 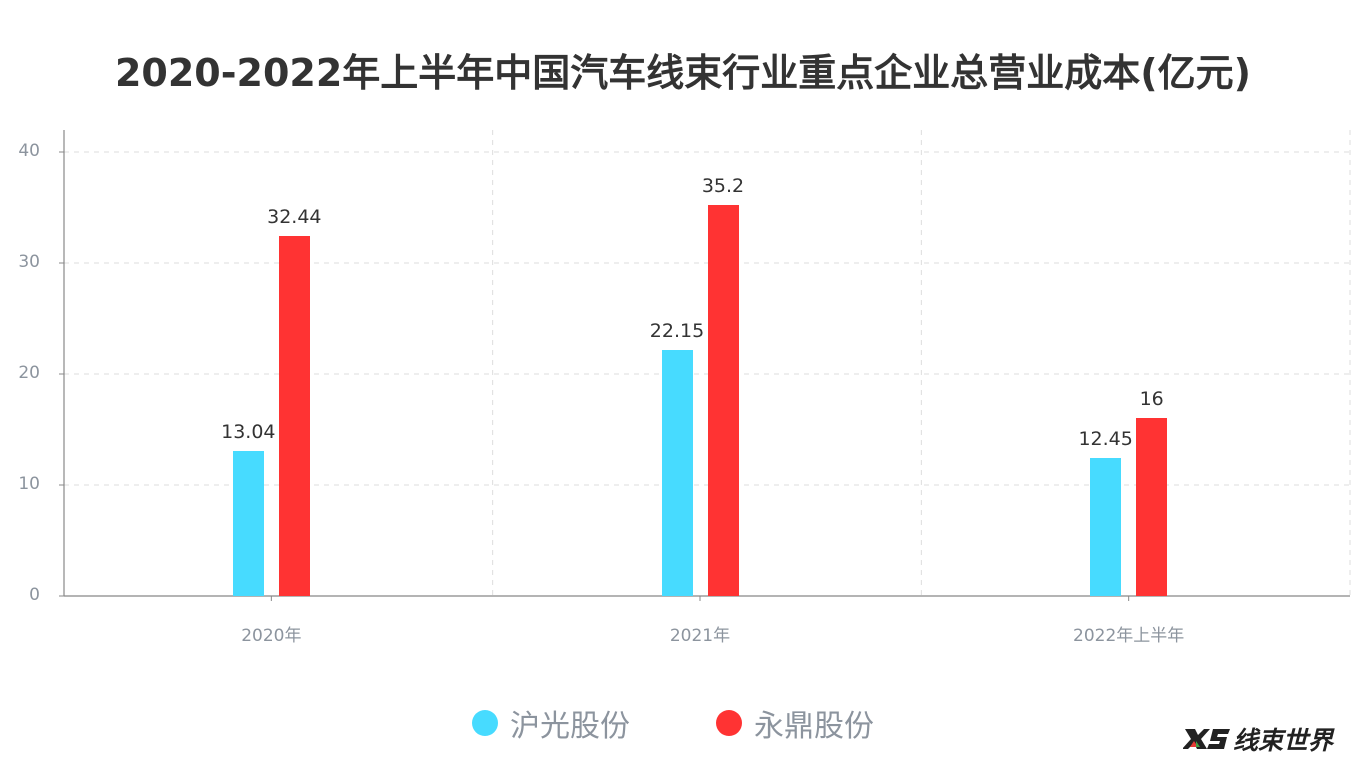 I want to click on x-tick-label: 2022年上半年, so click(x=1129, y=636).